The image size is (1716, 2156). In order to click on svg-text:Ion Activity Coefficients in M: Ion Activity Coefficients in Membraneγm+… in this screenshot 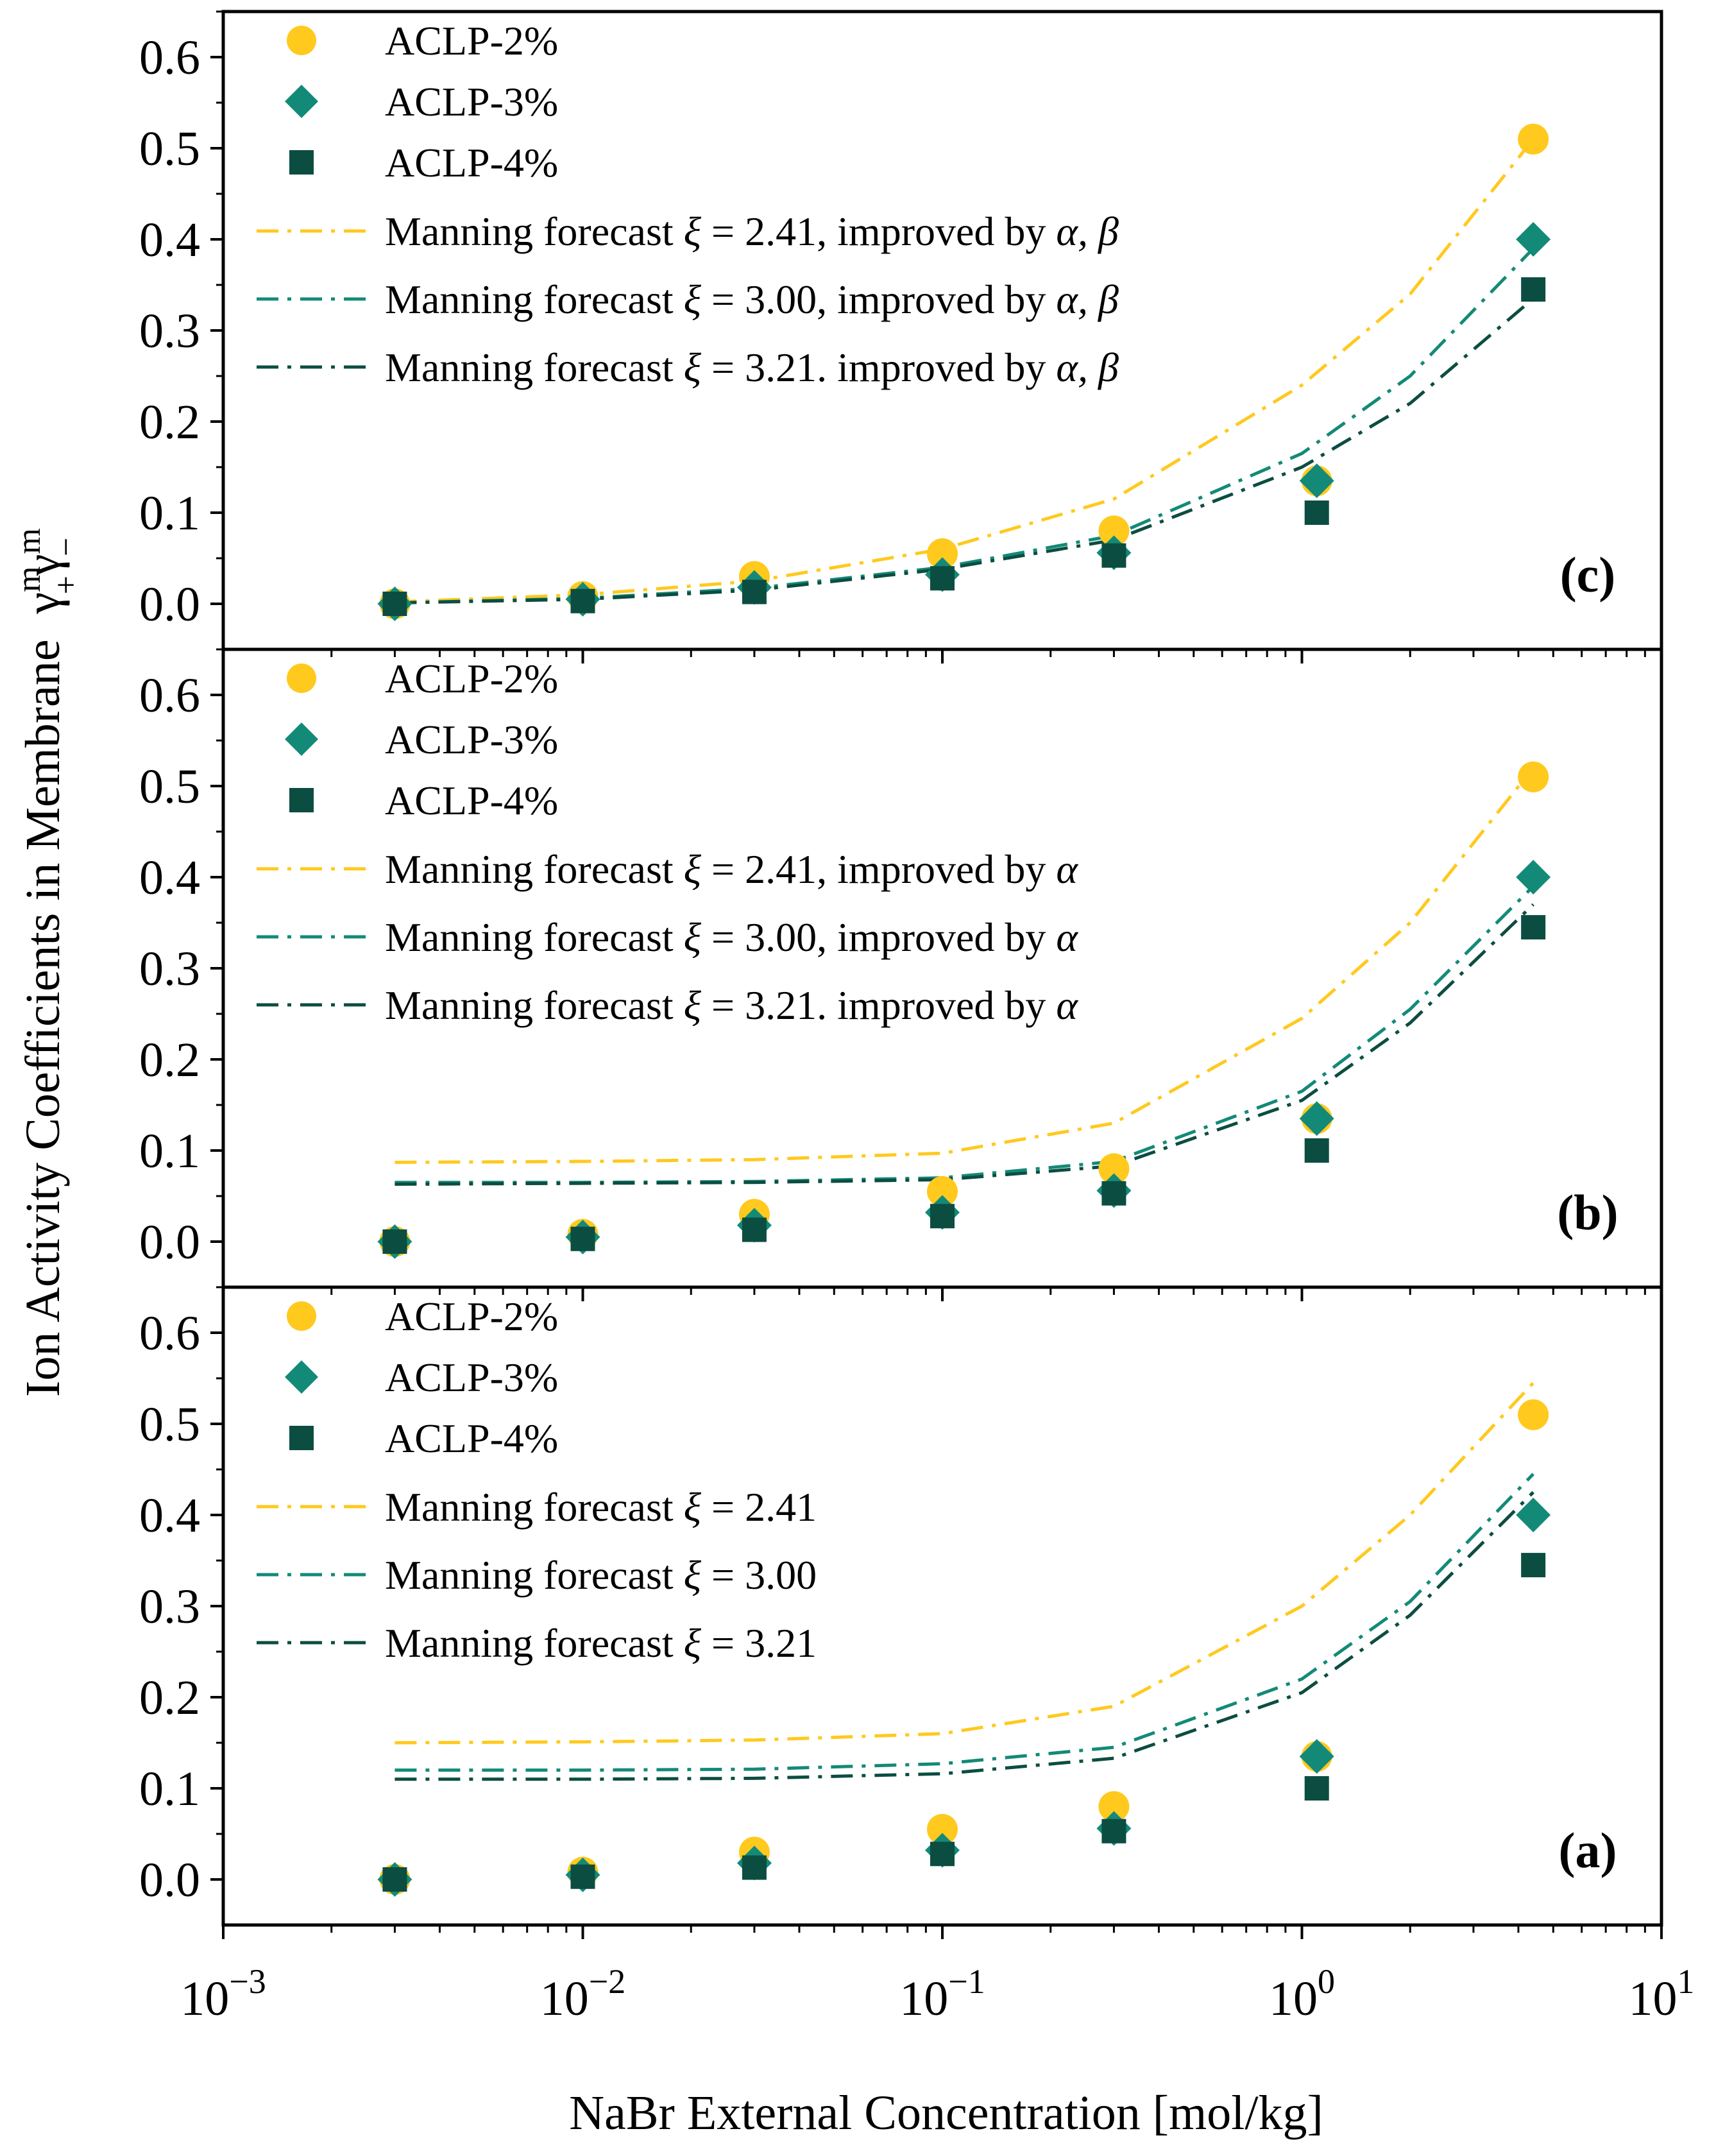, I will do `click(48, 963)`.